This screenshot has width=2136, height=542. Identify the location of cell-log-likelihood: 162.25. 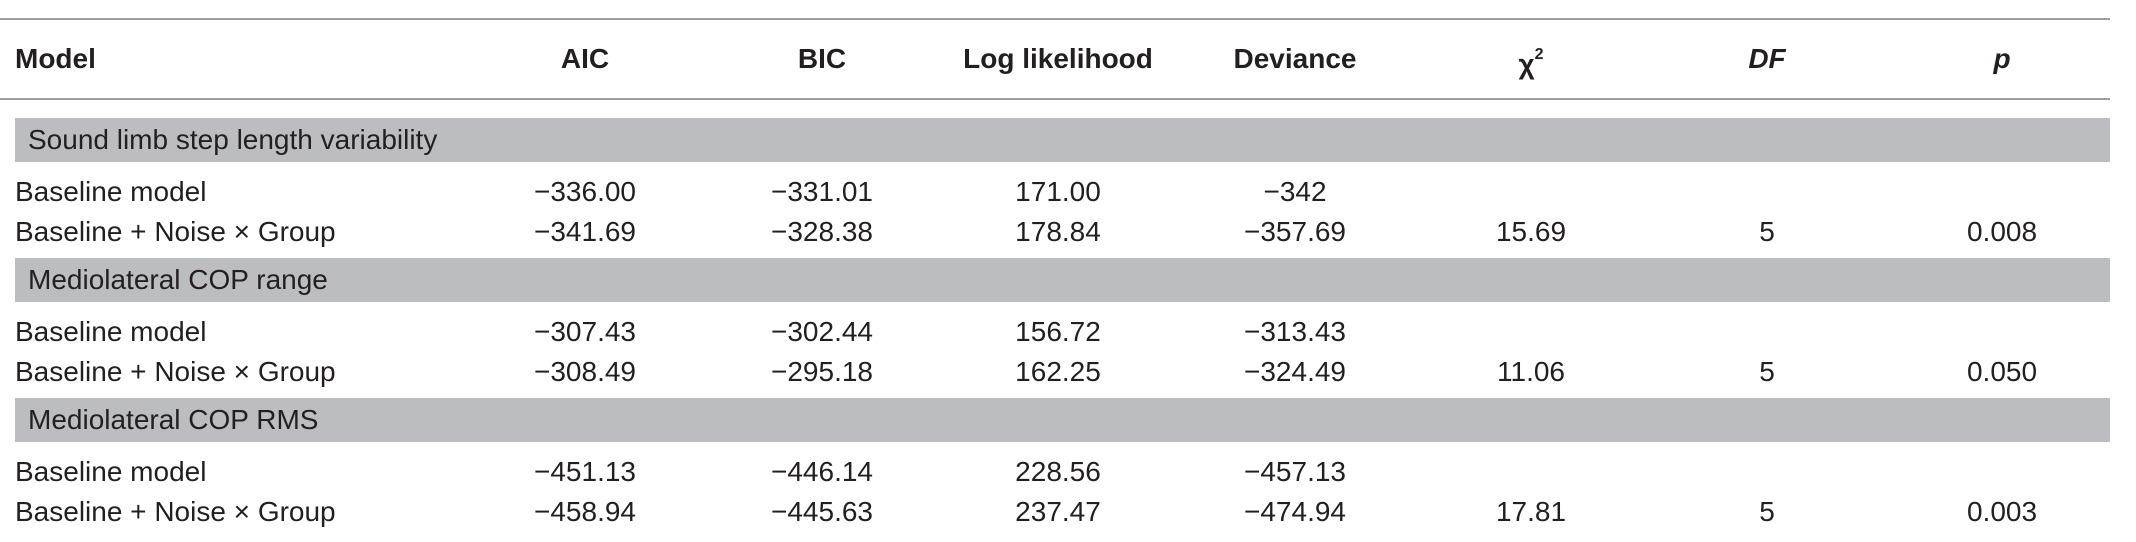
(1058, 371).